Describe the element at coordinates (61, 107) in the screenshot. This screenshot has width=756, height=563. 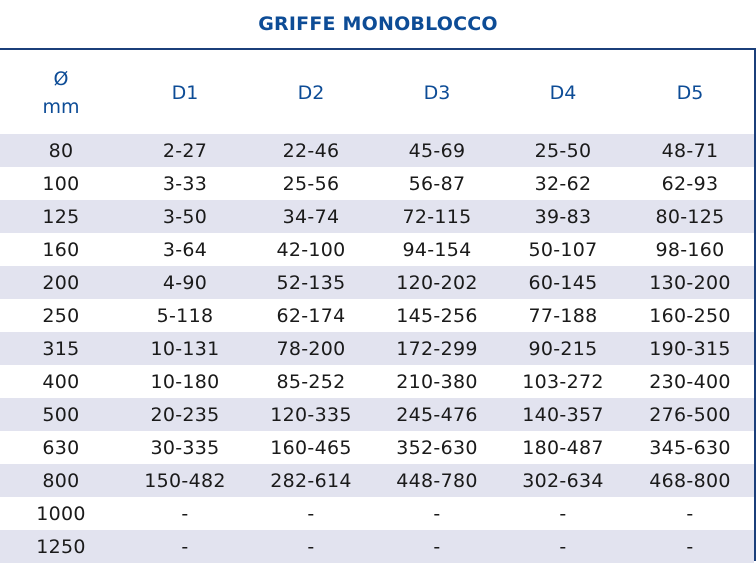
I see `header-diameter-unit: mm` at that location.